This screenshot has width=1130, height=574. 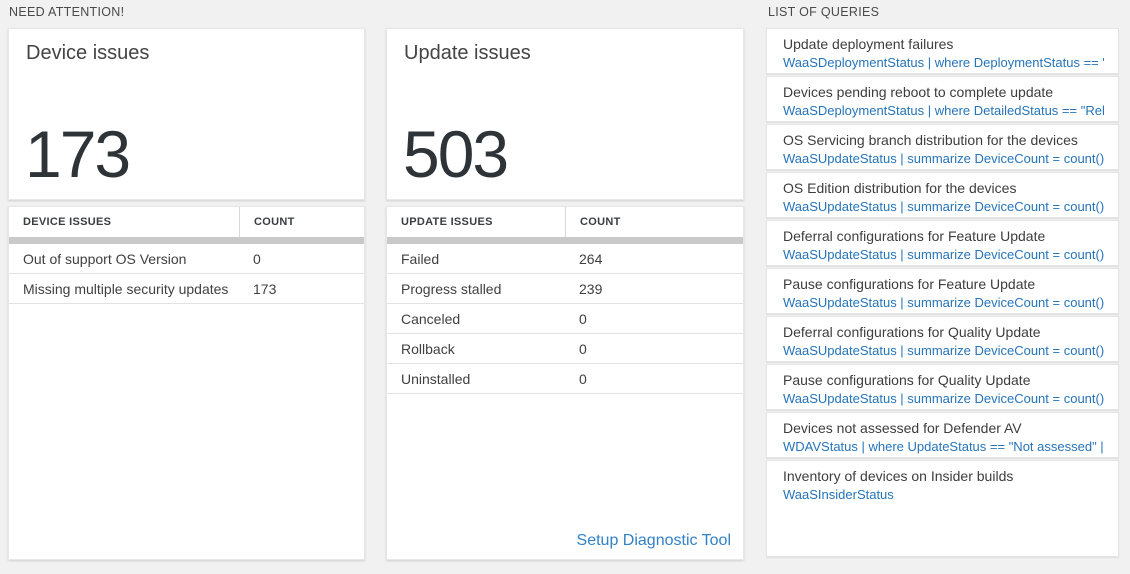 I want to click on device-issues-title: Device issues, so click(x=88, y=53).